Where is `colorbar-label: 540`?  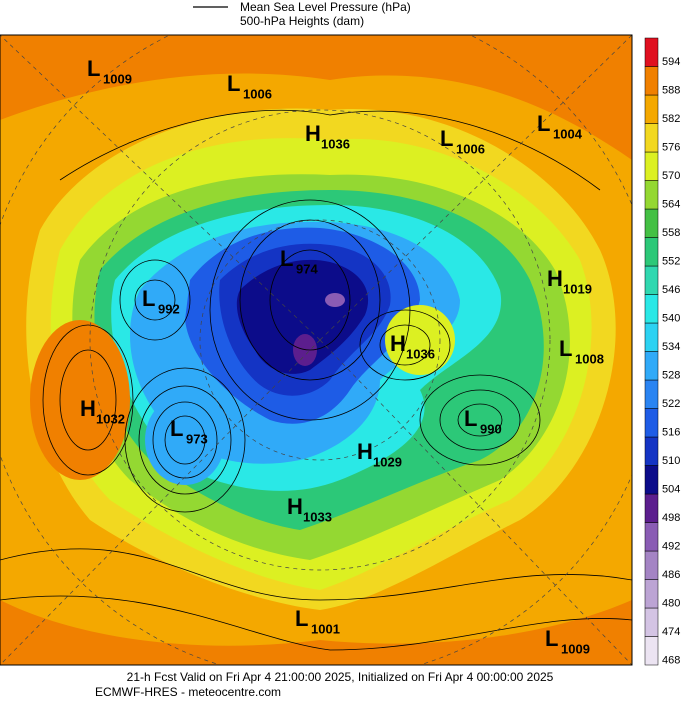 colorbar-label: 540 is located at coordinates (671, 319).